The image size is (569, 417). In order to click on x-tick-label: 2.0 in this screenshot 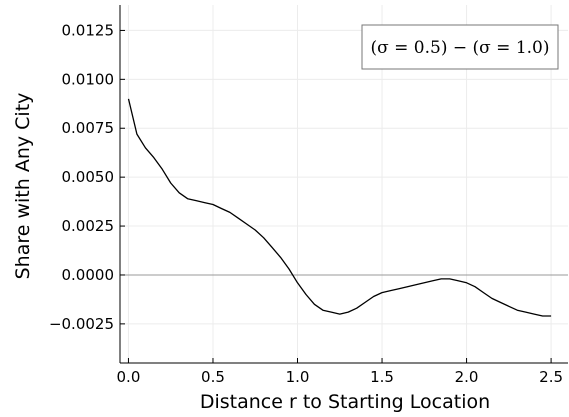, I will do `click(467, 377)`.